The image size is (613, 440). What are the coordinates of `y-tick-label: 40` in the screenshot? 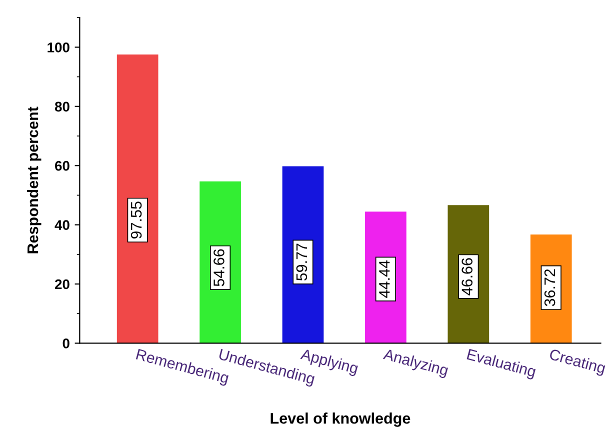 It's located at (62, 225).